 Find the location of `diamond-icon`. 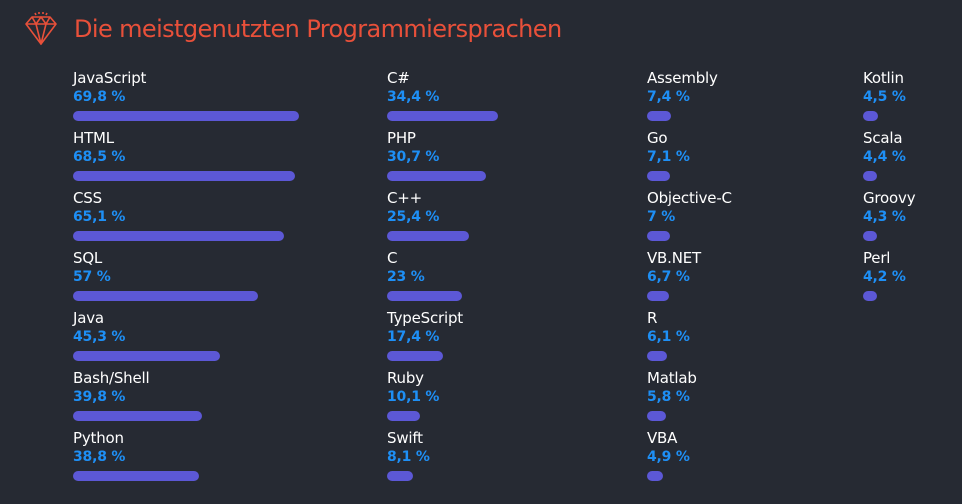

diamond-icon is located at coordinates (41, 28).